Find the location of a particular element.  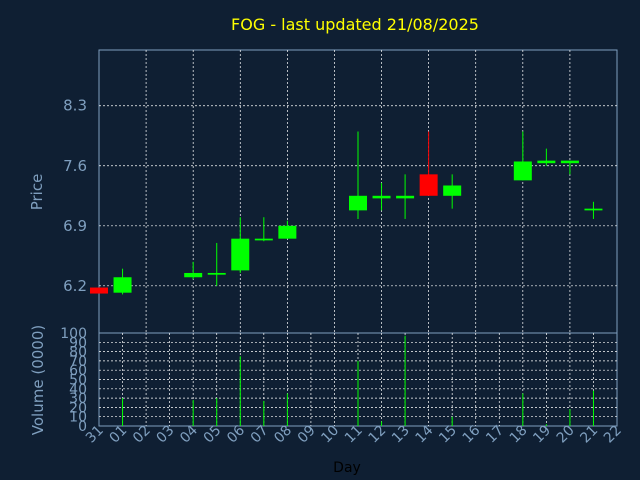

volume-y-tick-label: 40 is located at coordinates (78, 390).